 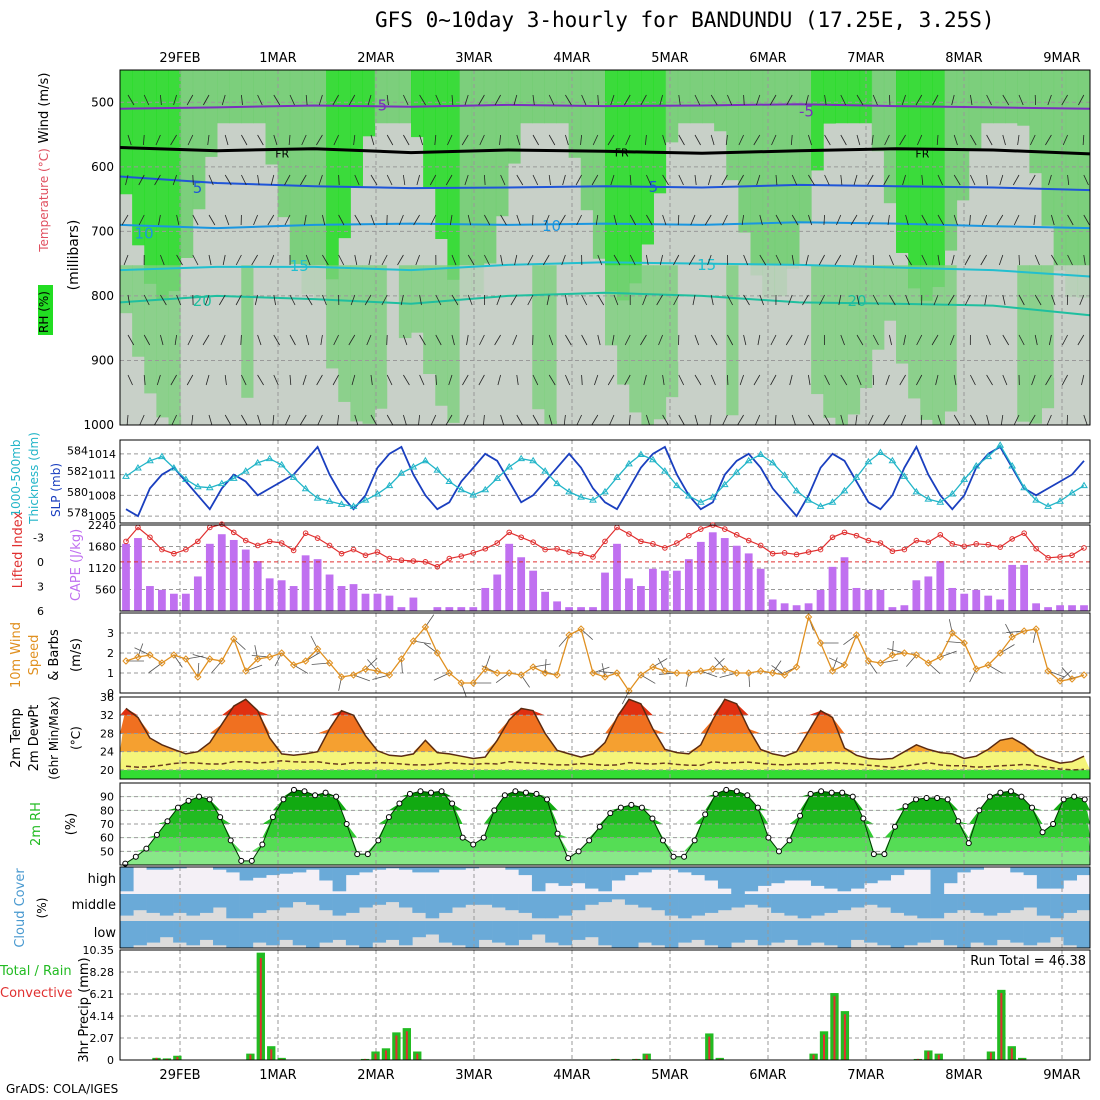 What do you see at coordinates (571, 1075) in the screenshot?
I see `date-label-bottom: 4MAR` at bounding box center [571, 1075].